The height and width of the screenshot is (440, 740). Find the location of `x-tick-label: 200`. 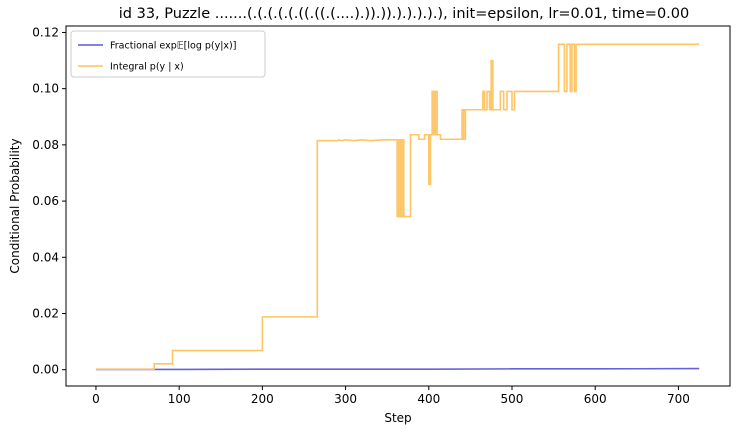

x-tick-label: 200 is located at coordinates (262, 399).